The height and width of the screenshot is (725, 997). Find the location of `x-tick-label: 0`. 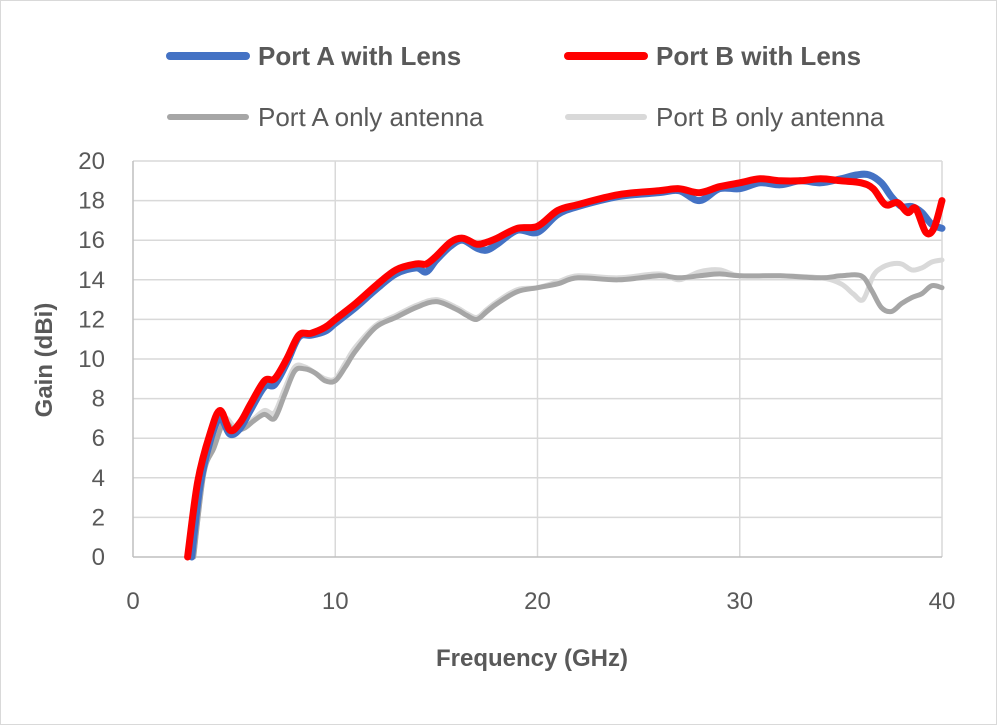

x-tick-label: 0 is located at coordinates (132, 601).